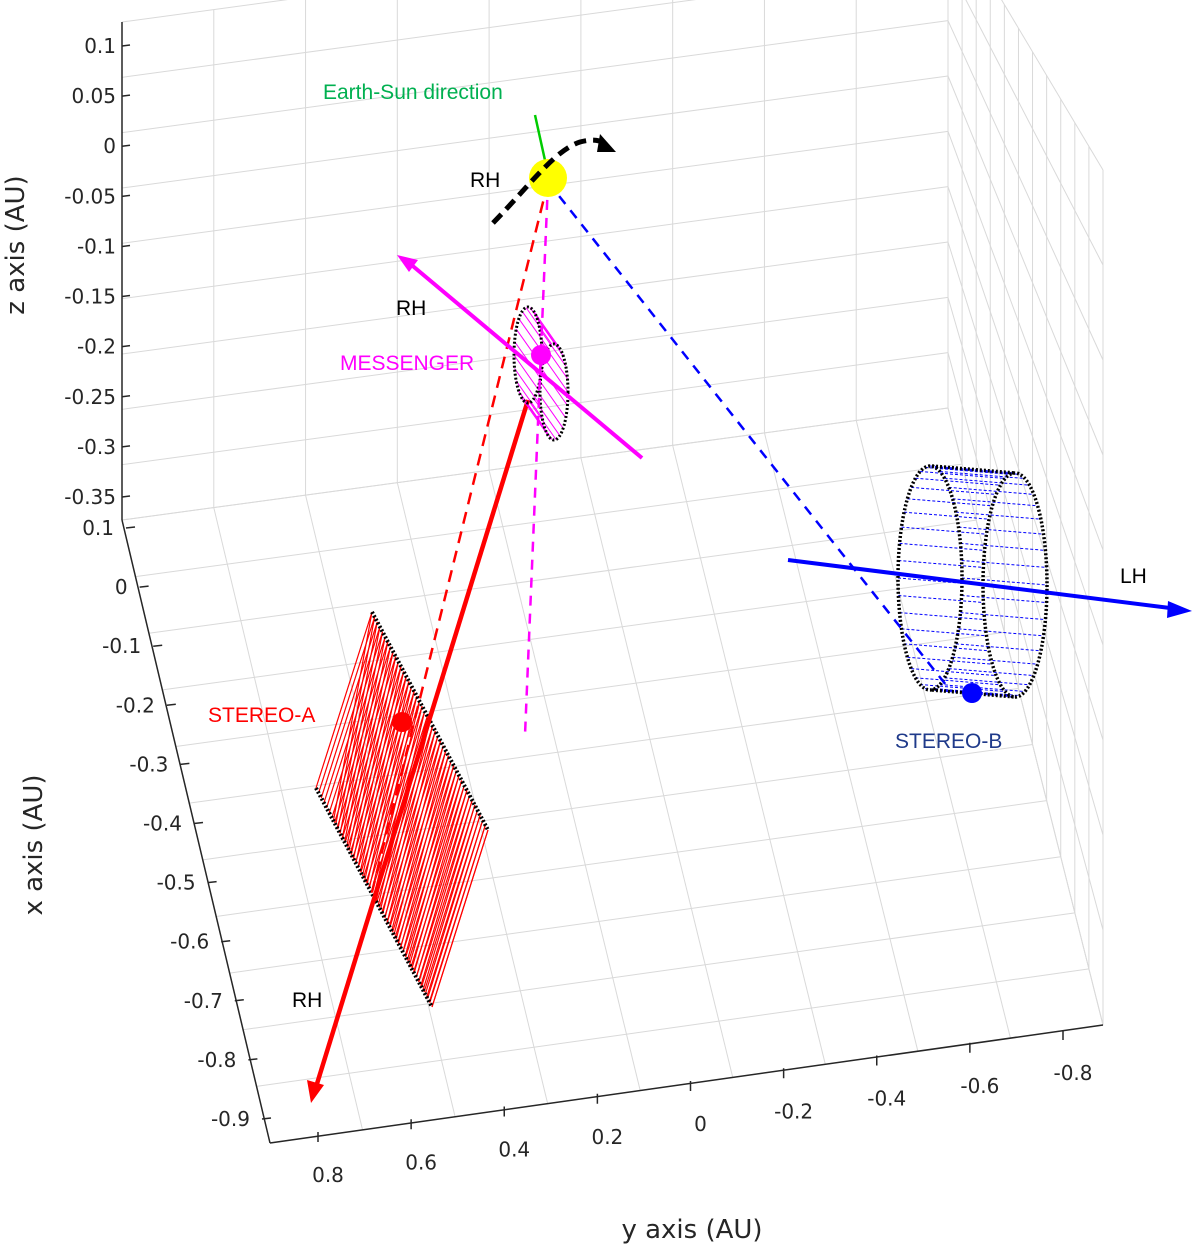 The image size is (1200, 1253). What do you see at coordinates (411, 308) in the screenshot?
I see `messenger-handedness-label: RH` at bounding box center [411, 308].